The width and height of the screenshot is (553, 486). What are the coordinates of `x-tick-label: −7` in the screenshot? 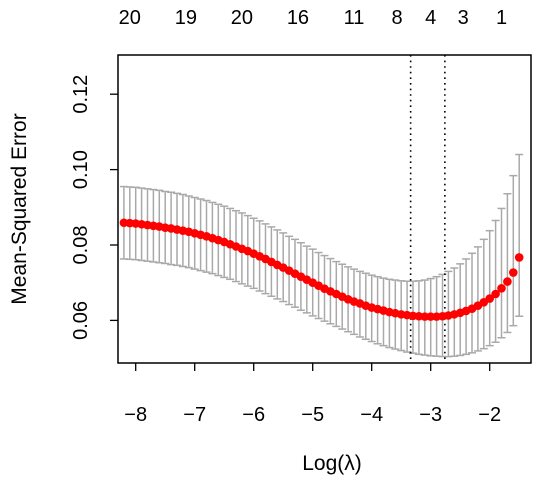 It's located at (194, 415).